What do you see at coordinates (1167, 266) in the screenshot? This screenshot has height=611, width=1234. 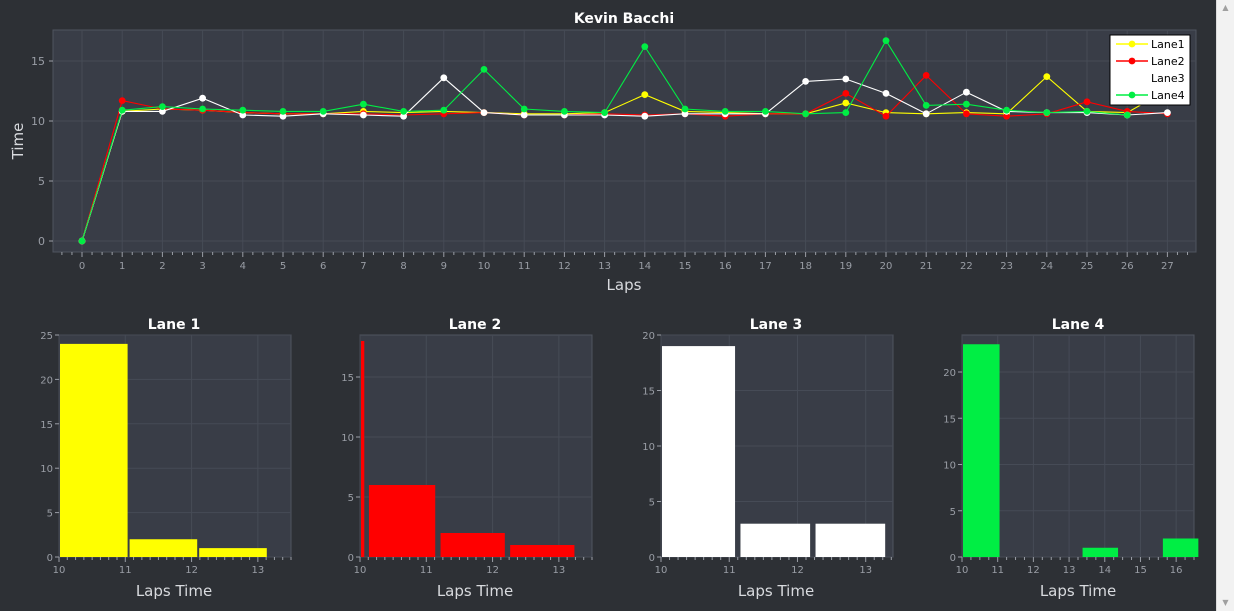 I see `x-tick-label: 27` at bounding box center [1167, 266].